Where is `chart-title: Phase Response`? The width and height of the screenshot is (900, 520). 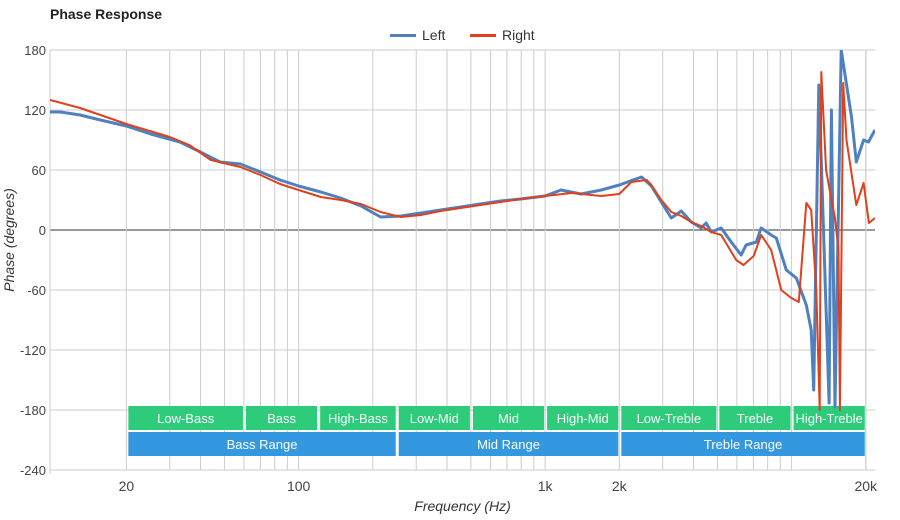 chart-title: Phase Response is located at coordinates (106, 14).